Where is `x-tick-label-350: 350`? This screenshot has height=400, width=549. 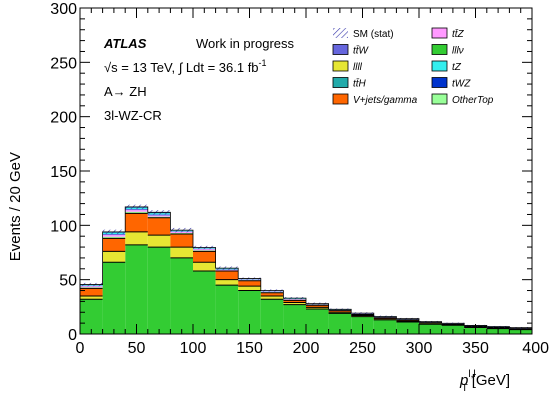 x-tick-label-350: 350 is located at coordinates (475, 348).